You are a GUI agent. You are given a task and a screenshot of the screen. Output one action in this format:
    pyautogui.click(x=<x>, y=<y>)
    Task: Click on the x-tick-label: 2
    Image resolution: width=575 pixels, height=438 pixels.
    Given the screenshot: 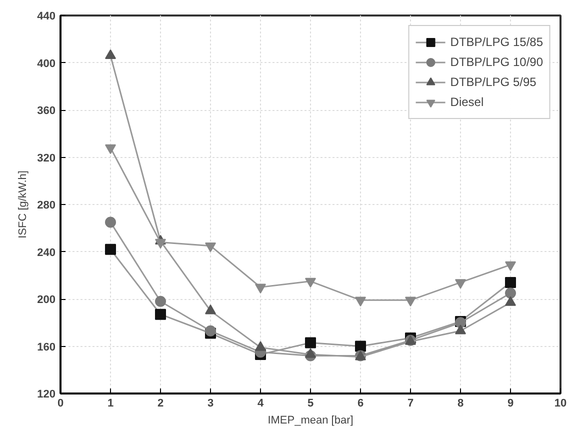 What is the action you would take?
    pyautogui.click(x=160, y=404)
    